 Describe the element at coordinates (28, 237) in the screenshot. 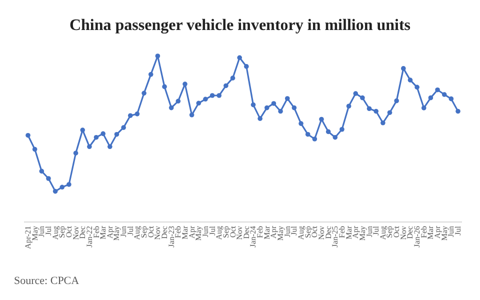

I see `x-tick-label: Apr-21` at that location.